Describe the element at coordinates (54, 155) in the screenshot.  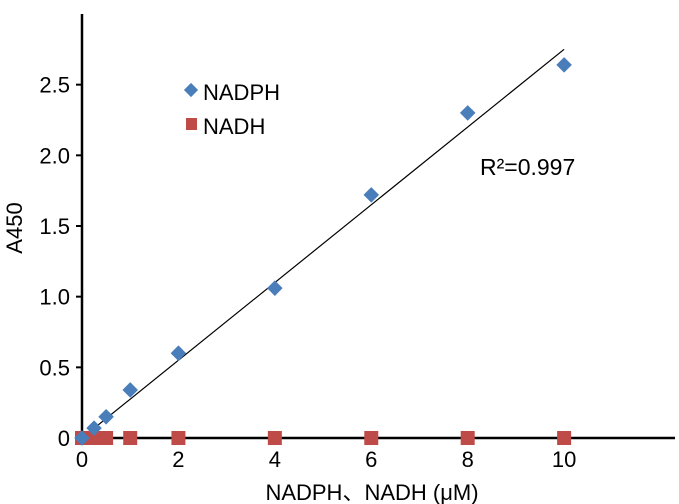
I see `y-tick-label: 2.0` at that location.